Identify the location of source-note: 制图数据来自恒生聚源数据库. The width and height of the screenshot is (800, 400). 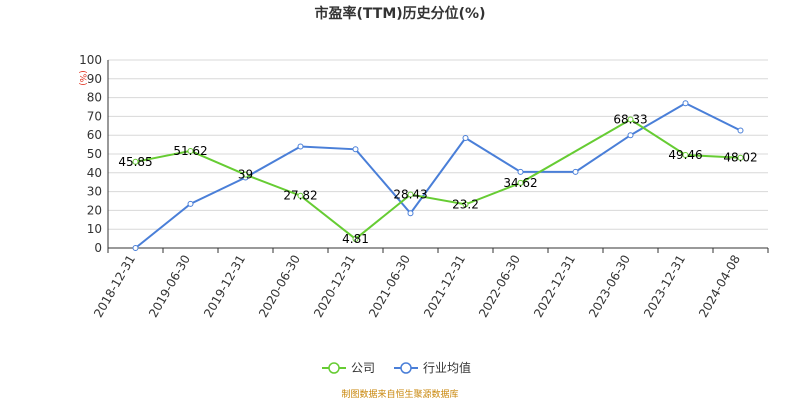
(399, 394).